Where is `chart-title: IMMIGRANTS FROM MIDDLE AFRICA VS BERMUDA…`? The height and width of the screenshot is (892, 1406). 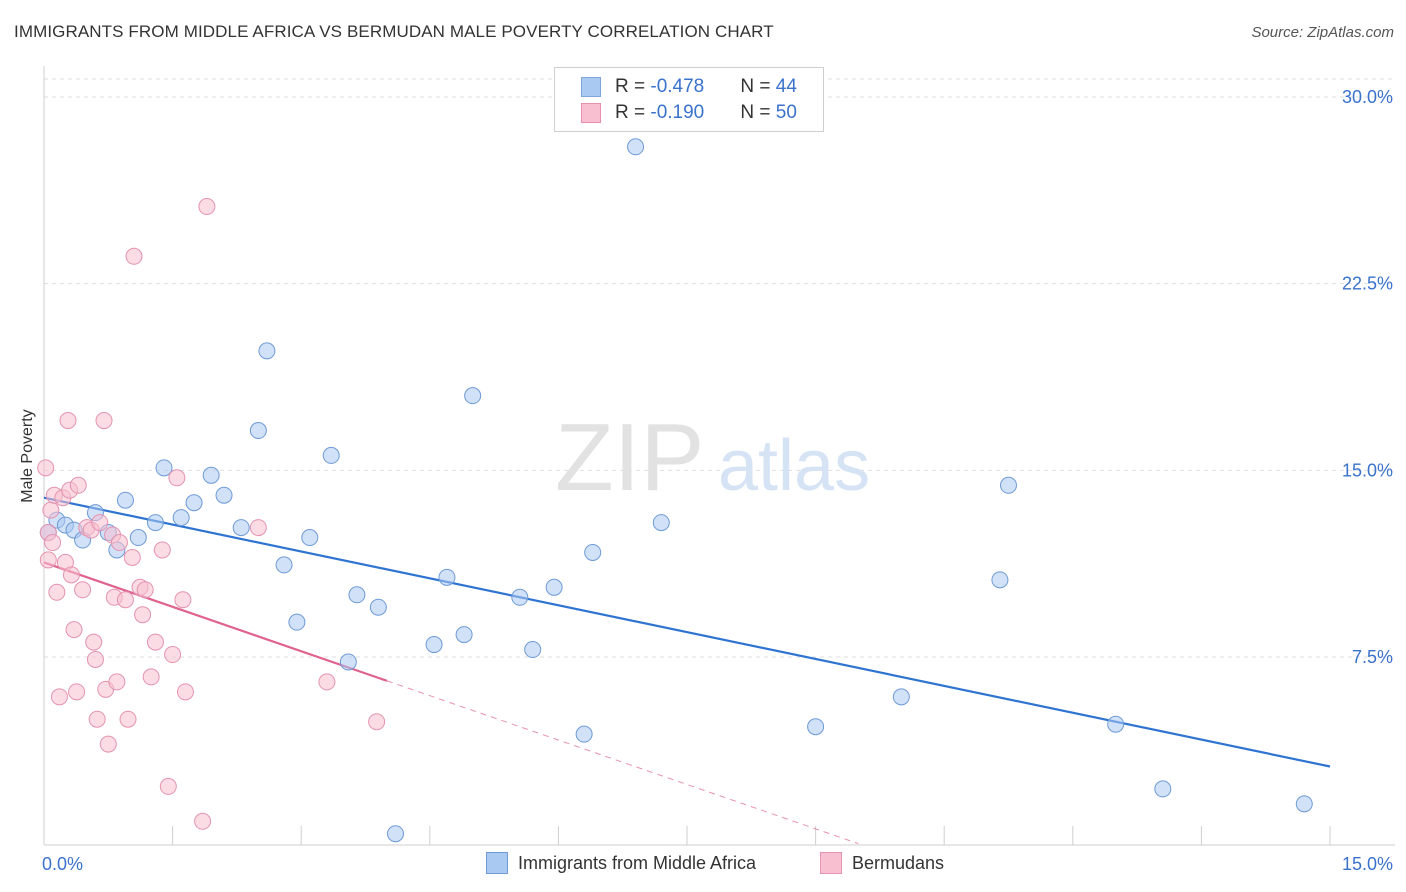
chart-title: IMMIGRANTS FROM MIDDLE AFRICA VS BERMUDA… is located at coordinates (394, 31).